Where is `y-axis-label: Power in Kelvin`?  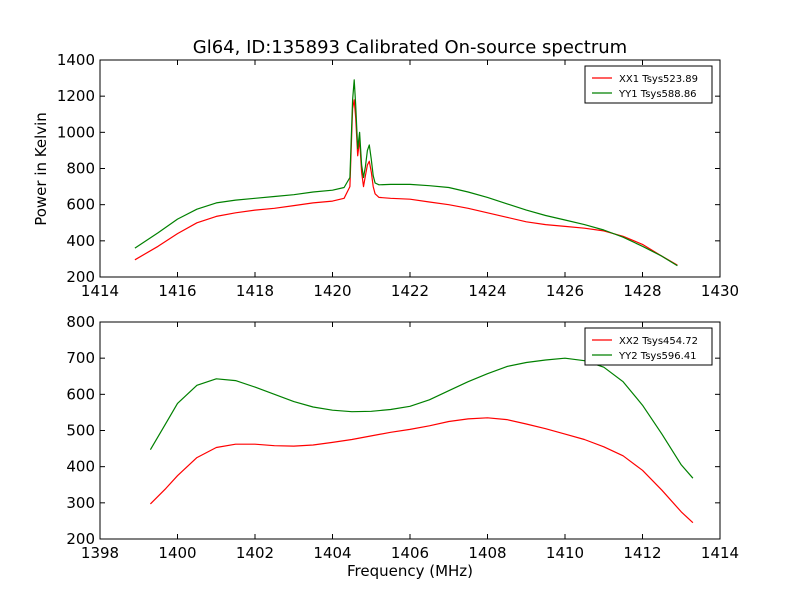
y-axis-label: Power in Kelvin is located at coordinates (41, 169).